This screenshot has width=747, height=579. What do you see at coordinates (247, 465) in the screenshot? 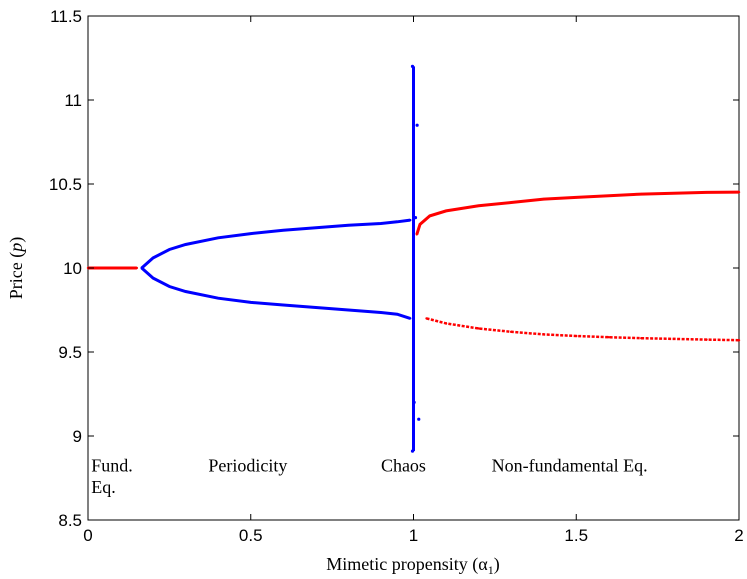
I see `region-label: Periodicity` at bounding box center [247, 465].